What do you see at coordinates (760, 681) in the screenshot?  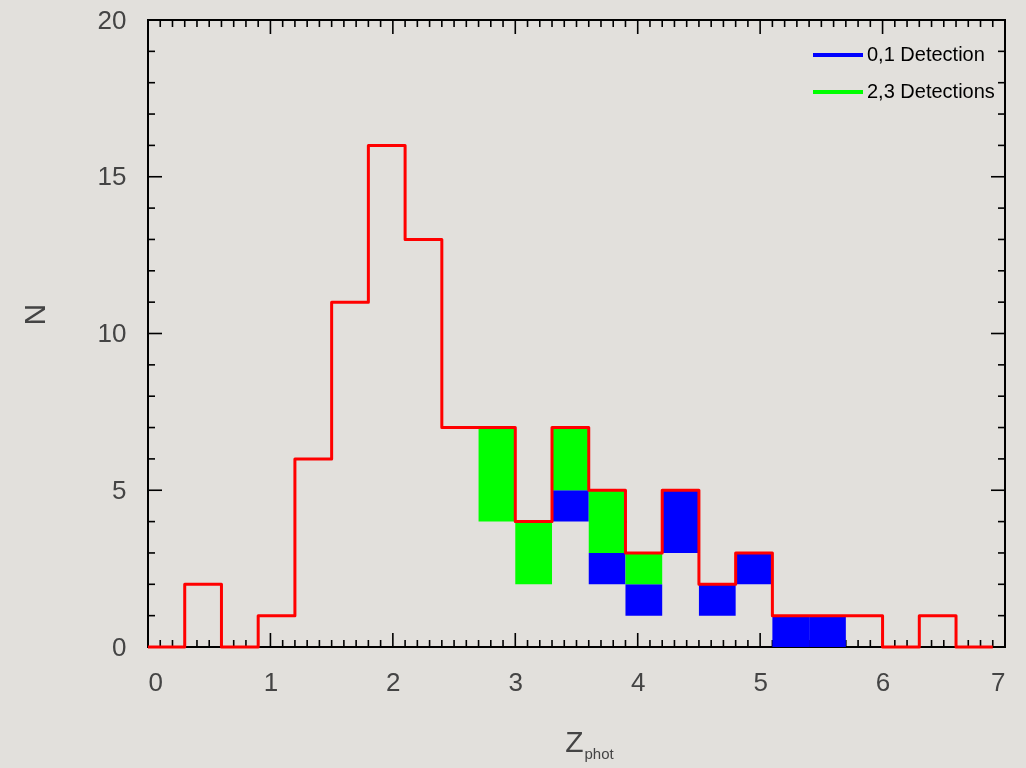 I see `x-tick-label: 5` at bounding box center [760, 681].